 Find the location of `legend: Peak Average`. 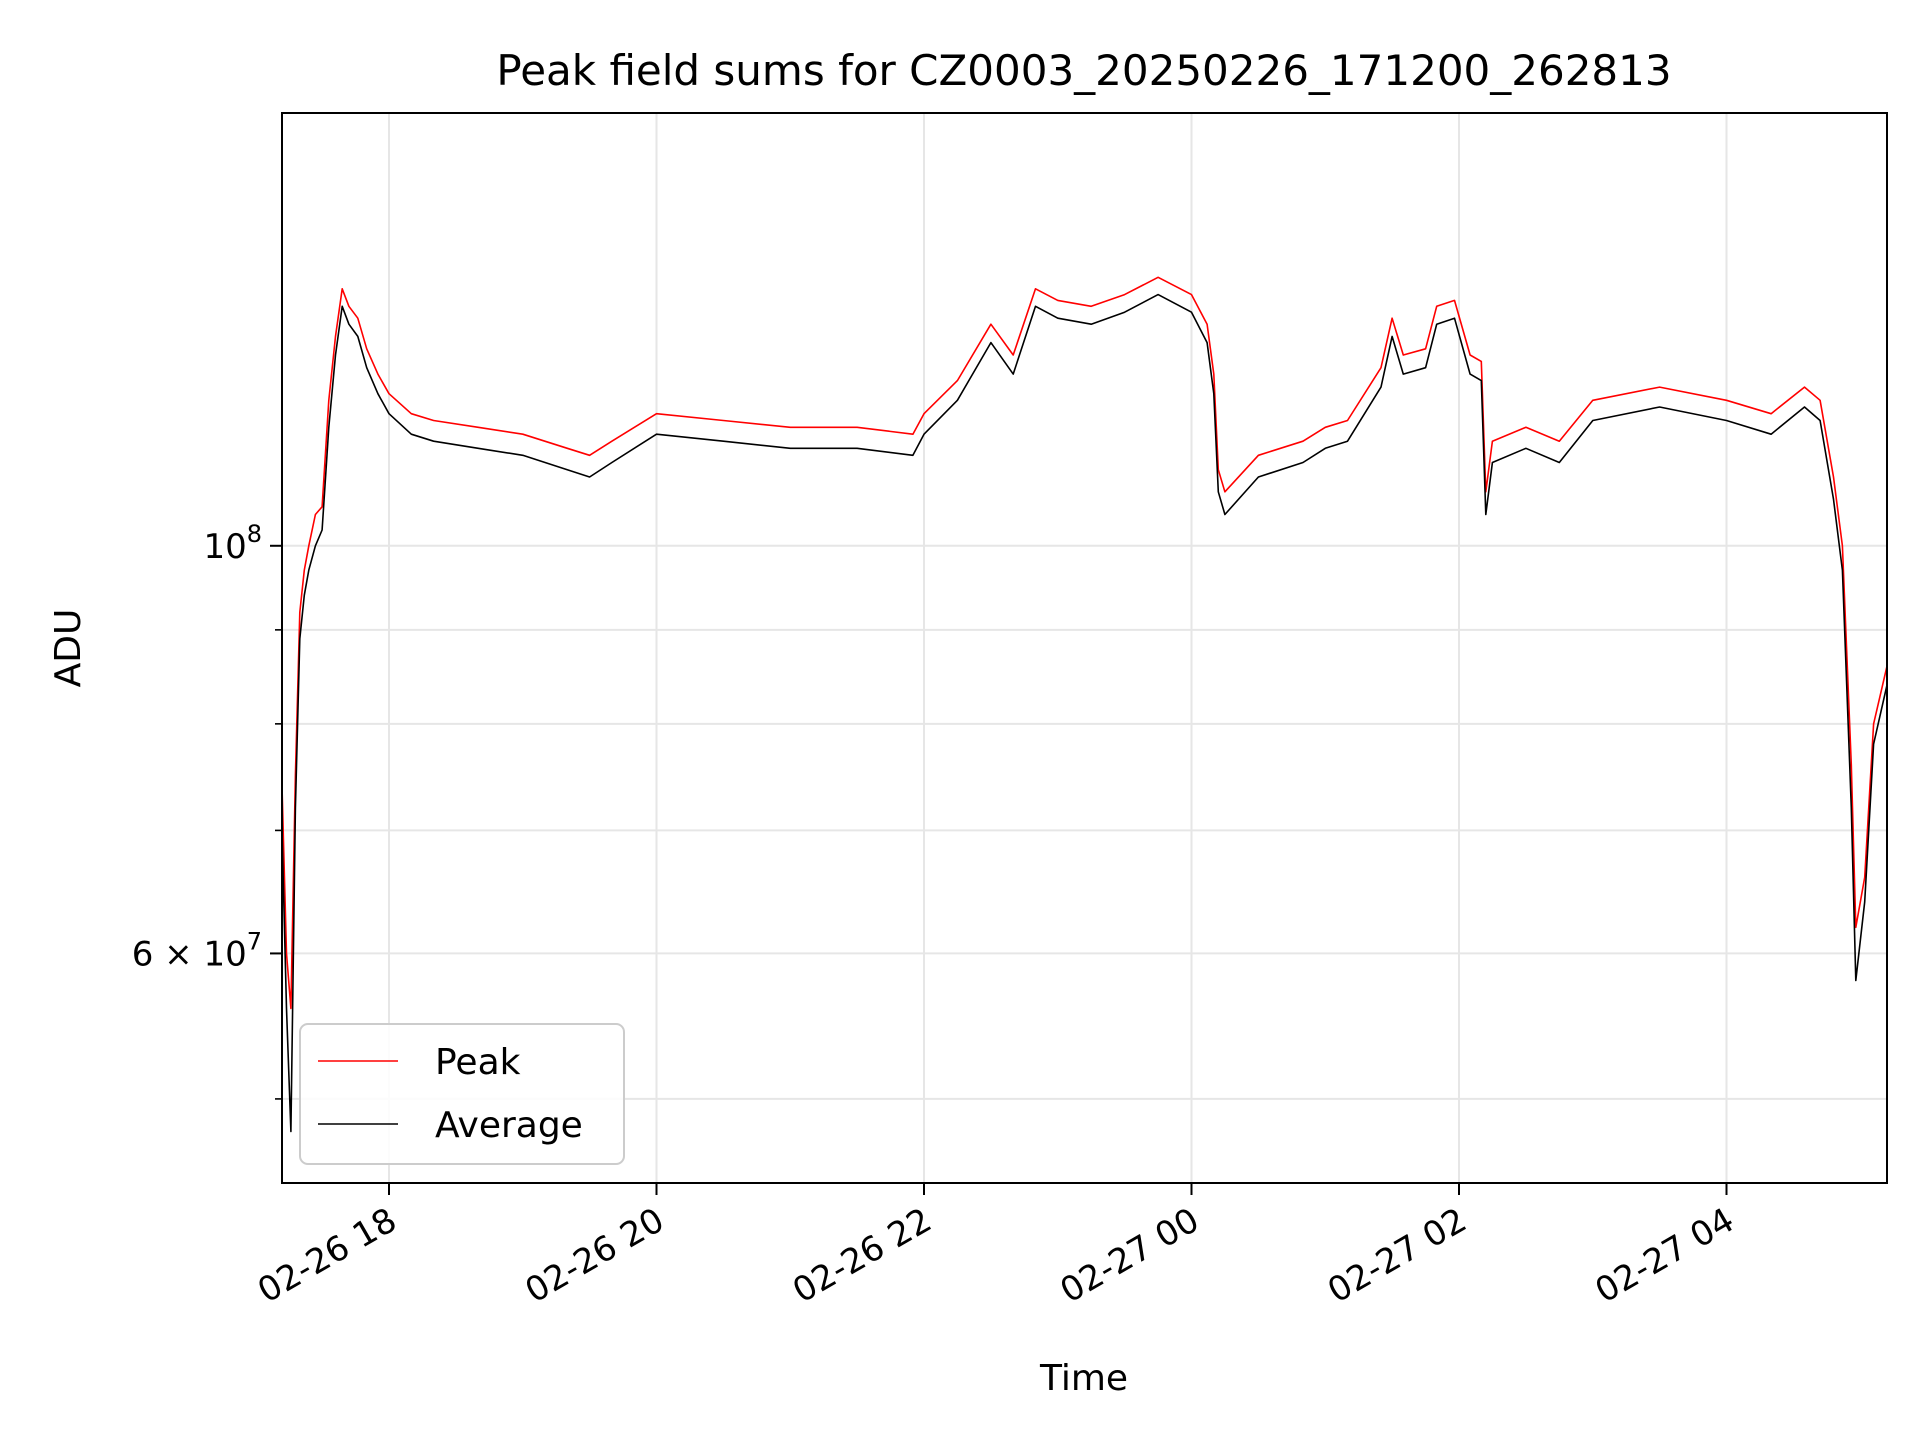

legend: Peak Average is located at coordinates (462, 1094).